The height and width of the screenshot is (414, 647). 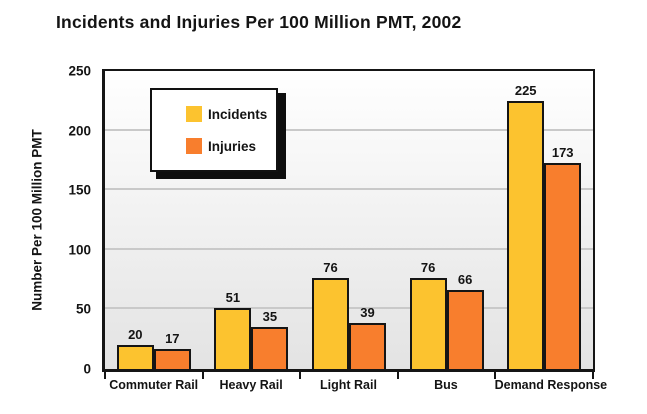 What do you see at coordinates (270, 339) in the screenshot?
I see `bar-injuries-1: 35` at bounding box center [270, 339].